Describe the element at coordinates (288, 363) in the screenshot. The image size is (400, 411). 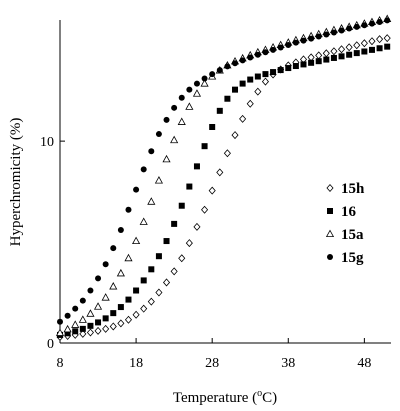
I see `x-tick-label: 38` at that location.